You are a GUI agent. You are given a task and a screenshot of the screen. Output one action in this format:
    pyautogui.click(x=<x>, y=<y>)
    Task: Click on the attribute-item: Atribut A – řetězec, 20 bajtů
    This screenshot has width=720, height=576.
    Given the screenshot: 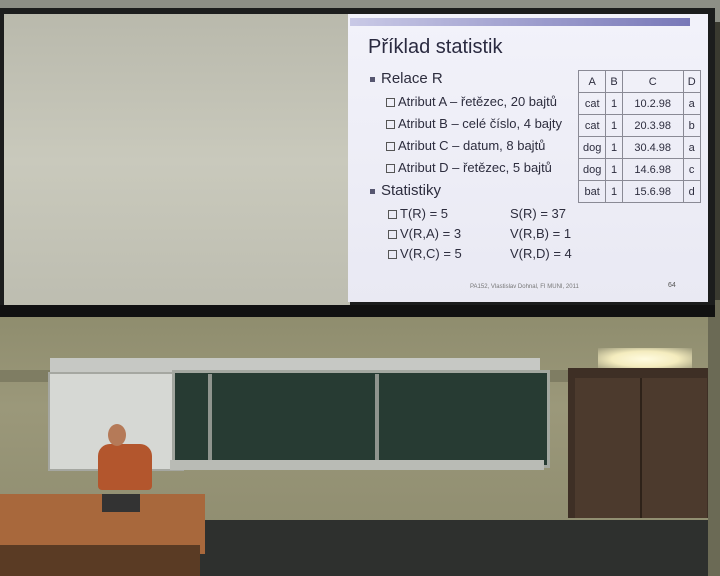 What is the action you would take?
    pyautogui.click(x=471, y=101)
    